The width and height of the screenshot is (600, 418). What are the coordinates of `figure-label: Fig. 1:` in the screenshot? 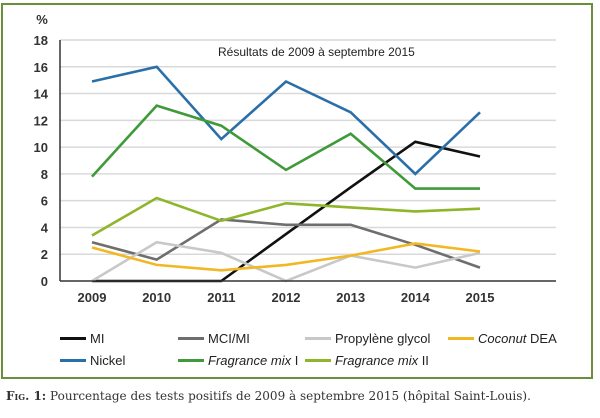 It's located at (26, 396).